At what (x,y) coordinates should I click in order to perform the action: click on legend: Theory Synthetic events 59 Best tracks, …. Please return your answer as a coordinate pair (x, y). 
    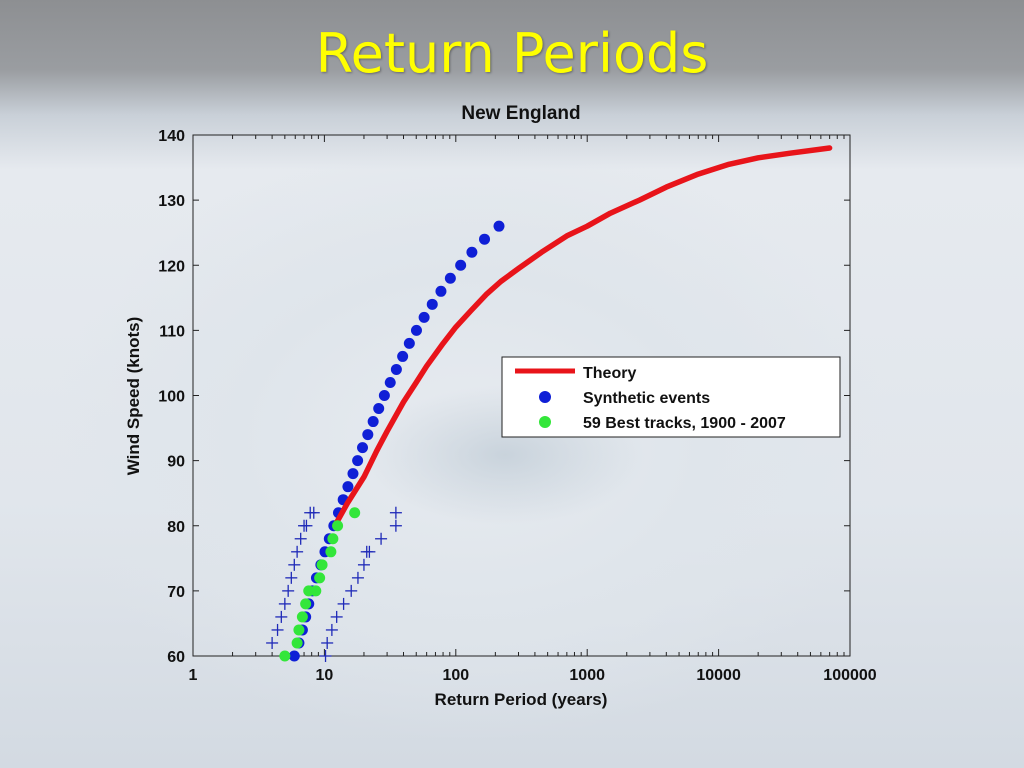
    Looking at the image, I should click on (671, 397).